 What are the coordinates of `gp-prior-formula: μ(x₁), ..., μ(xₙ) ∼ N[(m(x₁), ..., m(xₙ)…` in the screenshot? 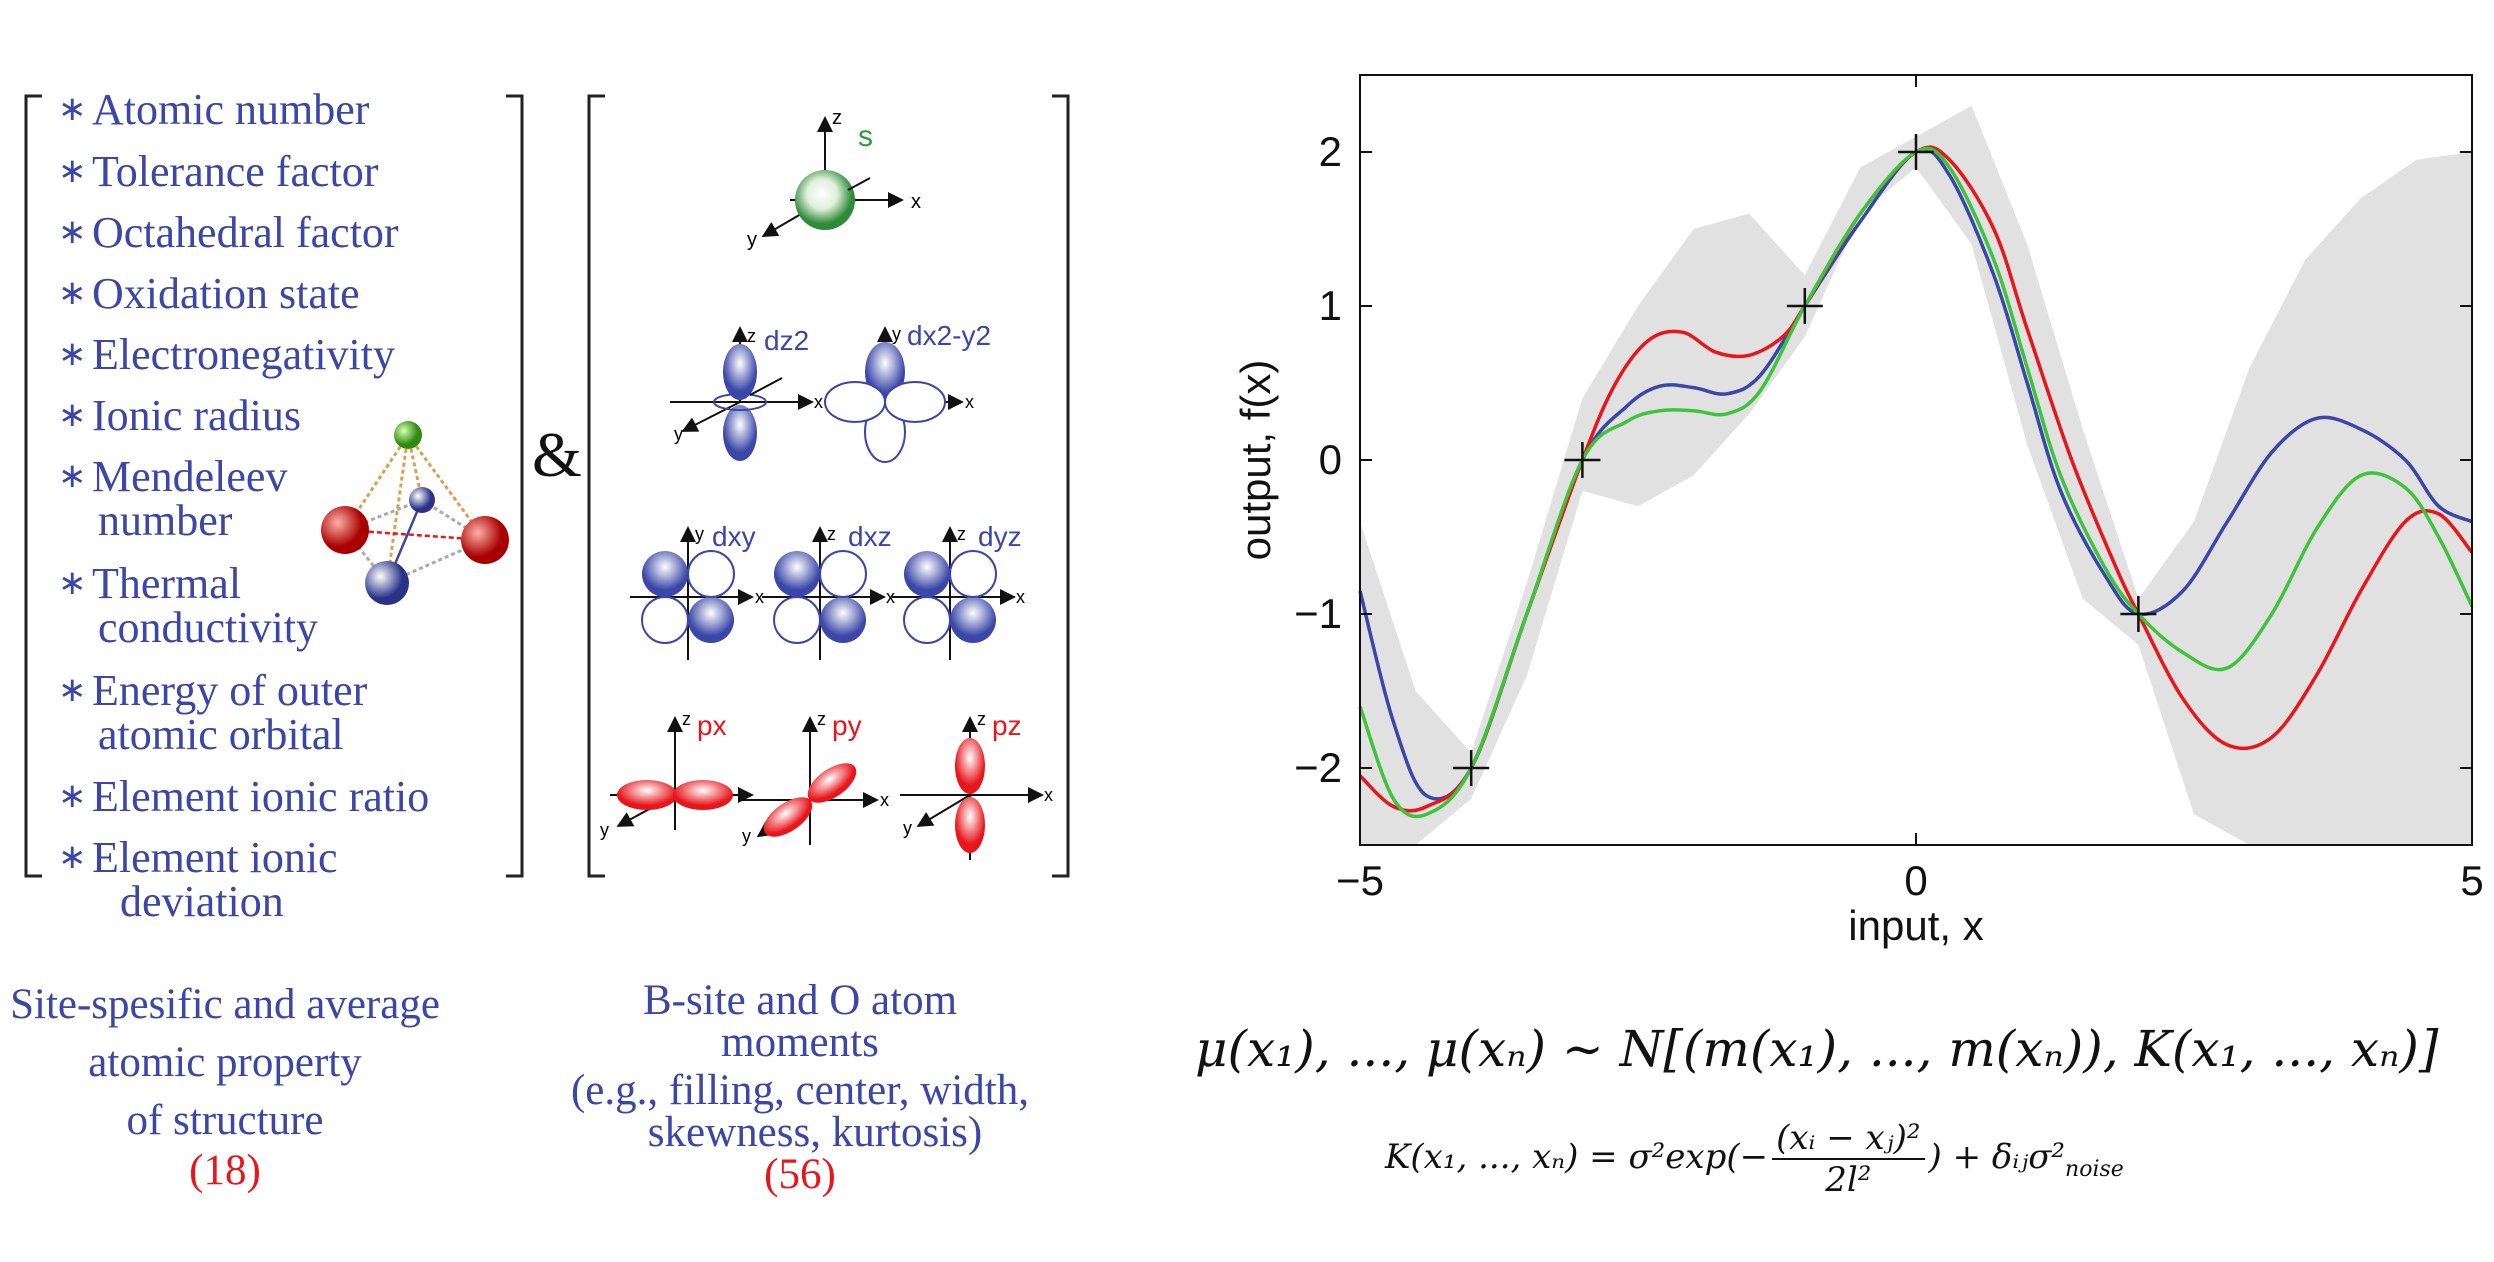 It's located at (1817, 1049).